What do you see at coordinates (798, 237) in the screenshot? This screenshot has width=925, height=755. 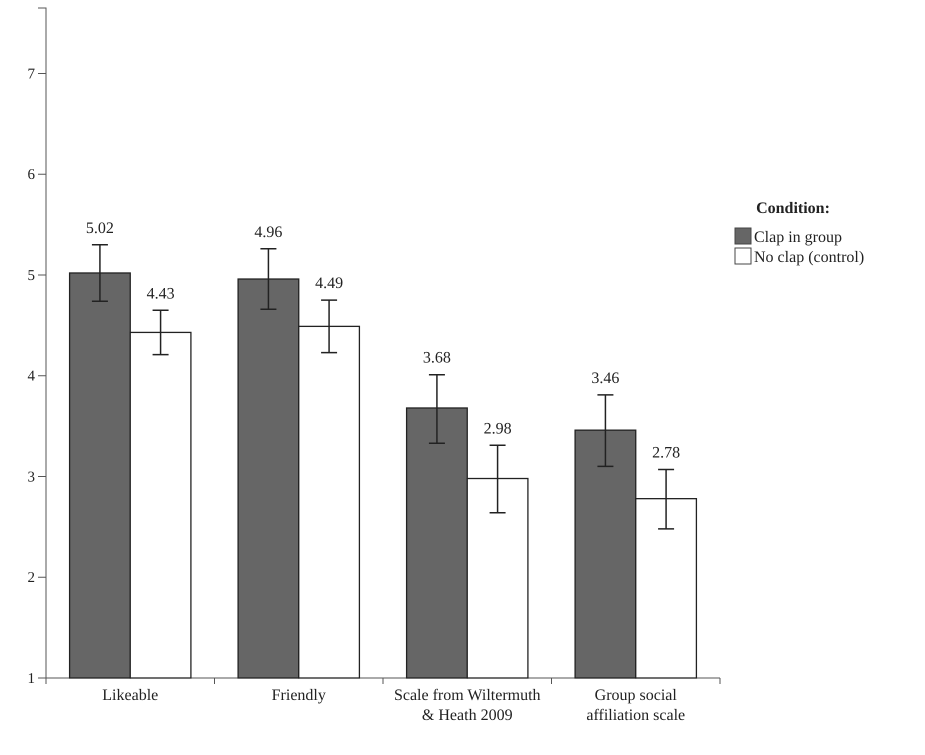 I see `legend-label: Clap in group` at bounding box center [798, 237].